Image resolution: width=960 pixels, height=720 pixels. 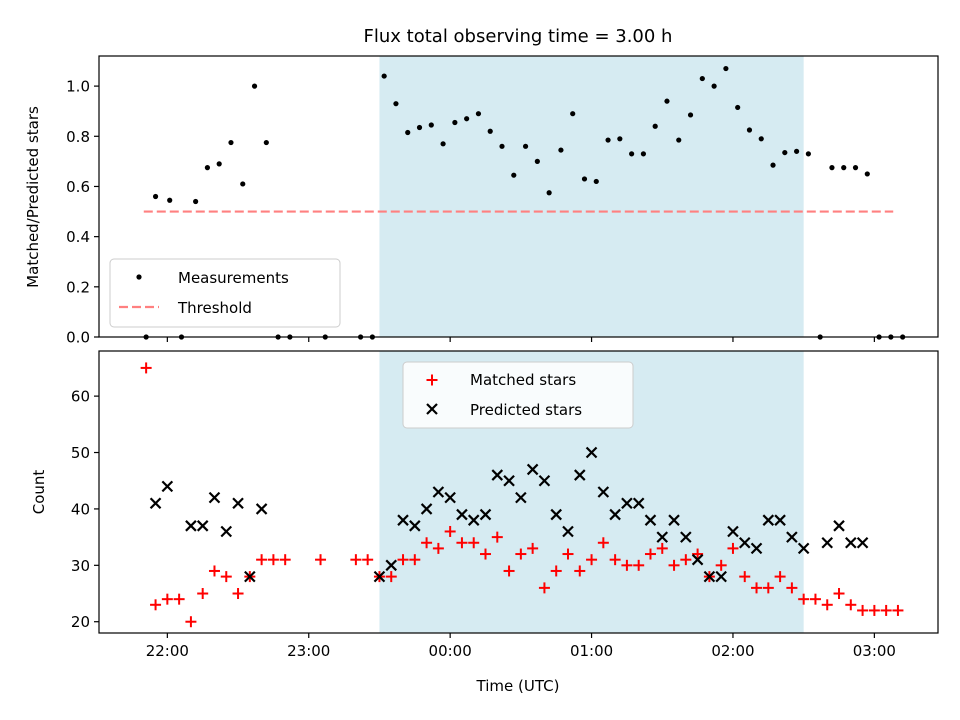 What do you see at coordinates (432, 380) in the screenshot?
I see `legend-matched-marker` at bounding box center [432, 380].